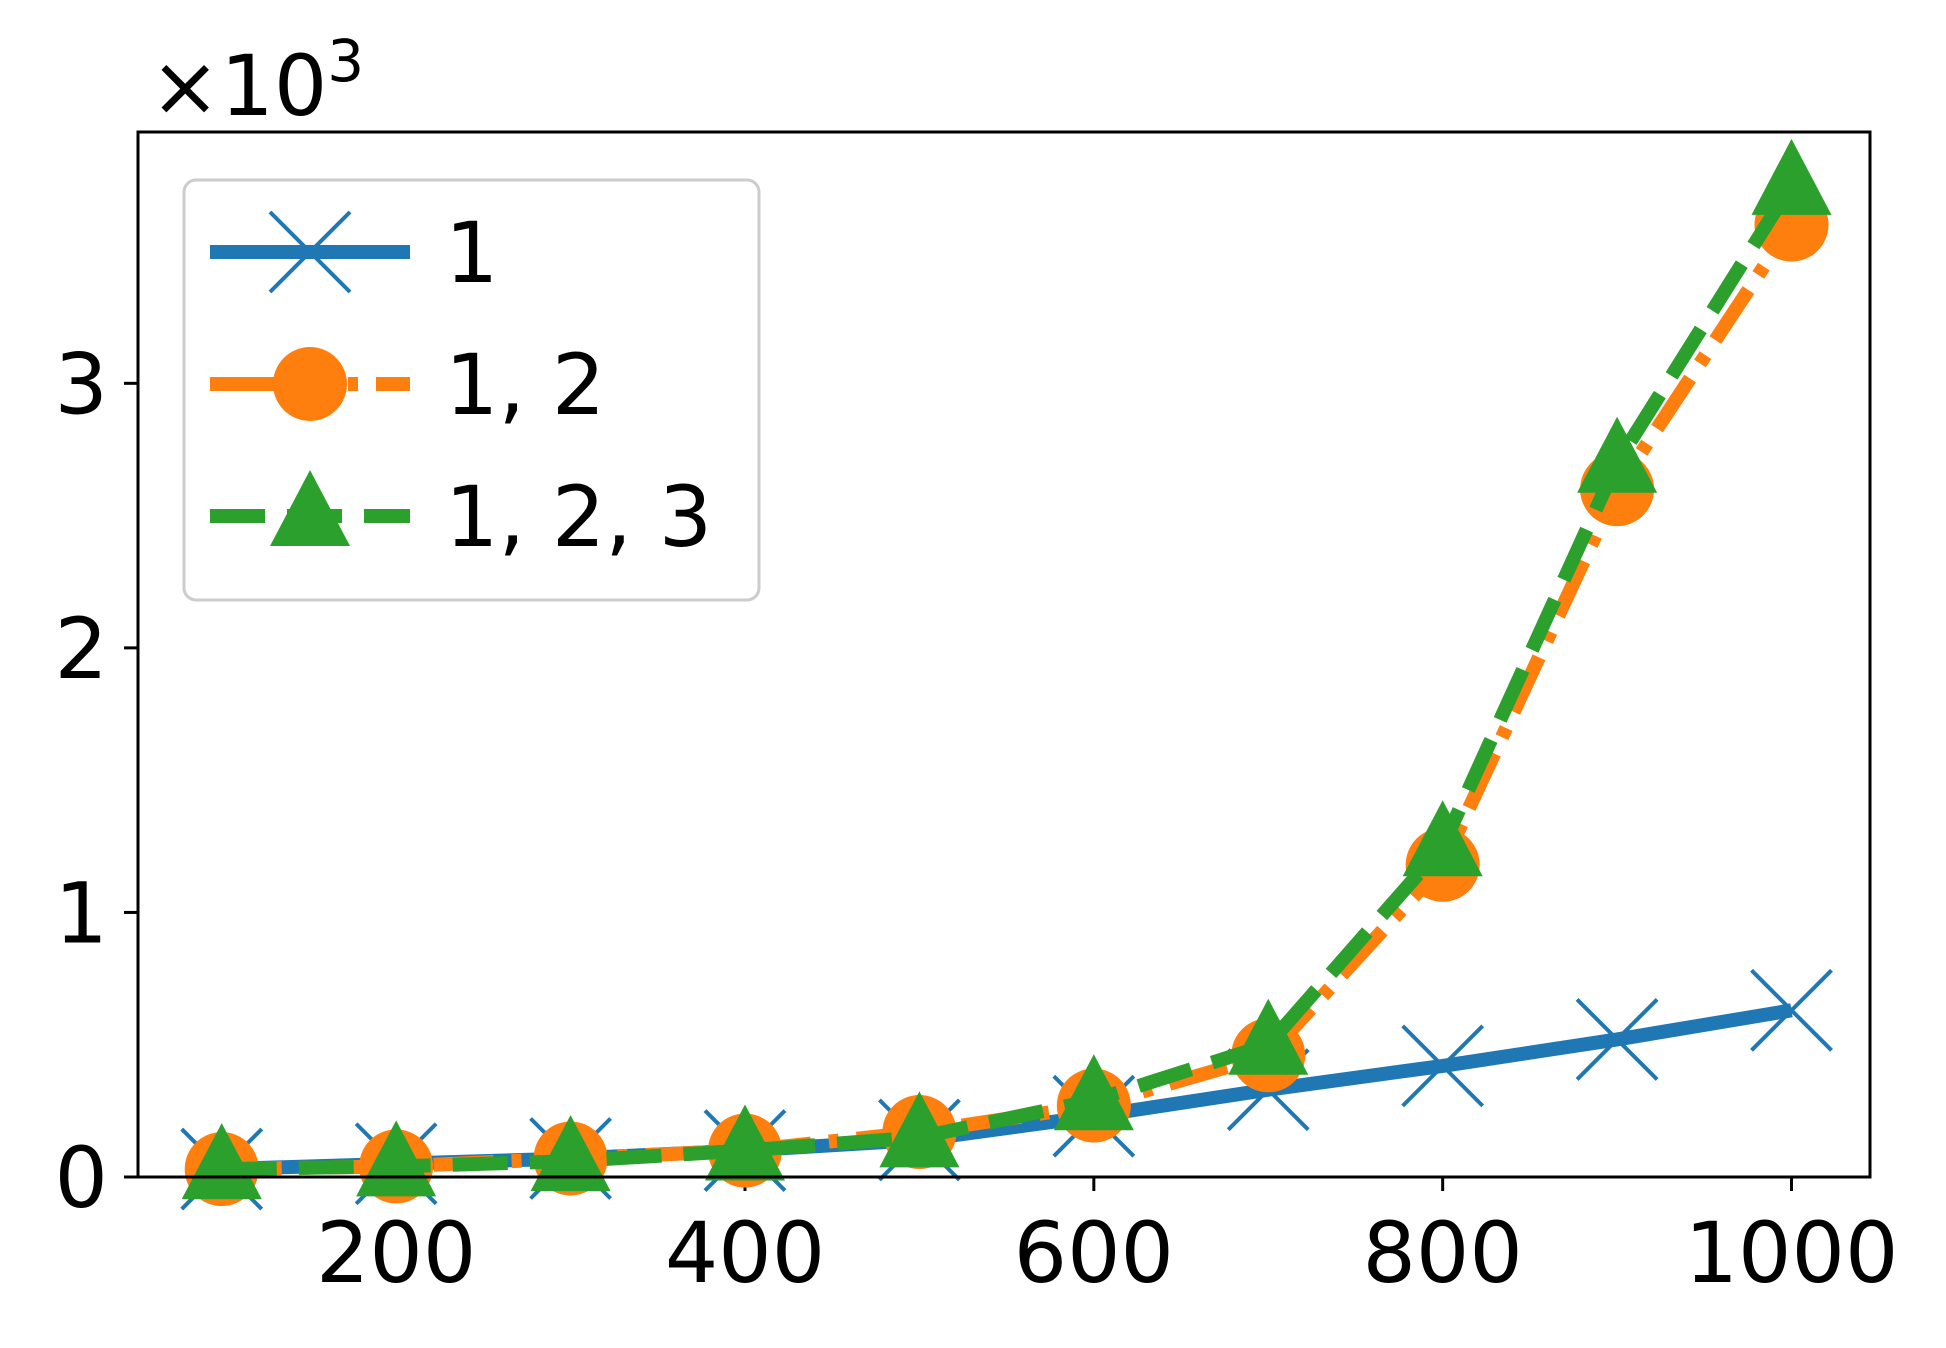  What do you see at coordinates (396, 1253) in the screenshot?
I see `x-tick-label: 200` at bounding box center [396, 1253].